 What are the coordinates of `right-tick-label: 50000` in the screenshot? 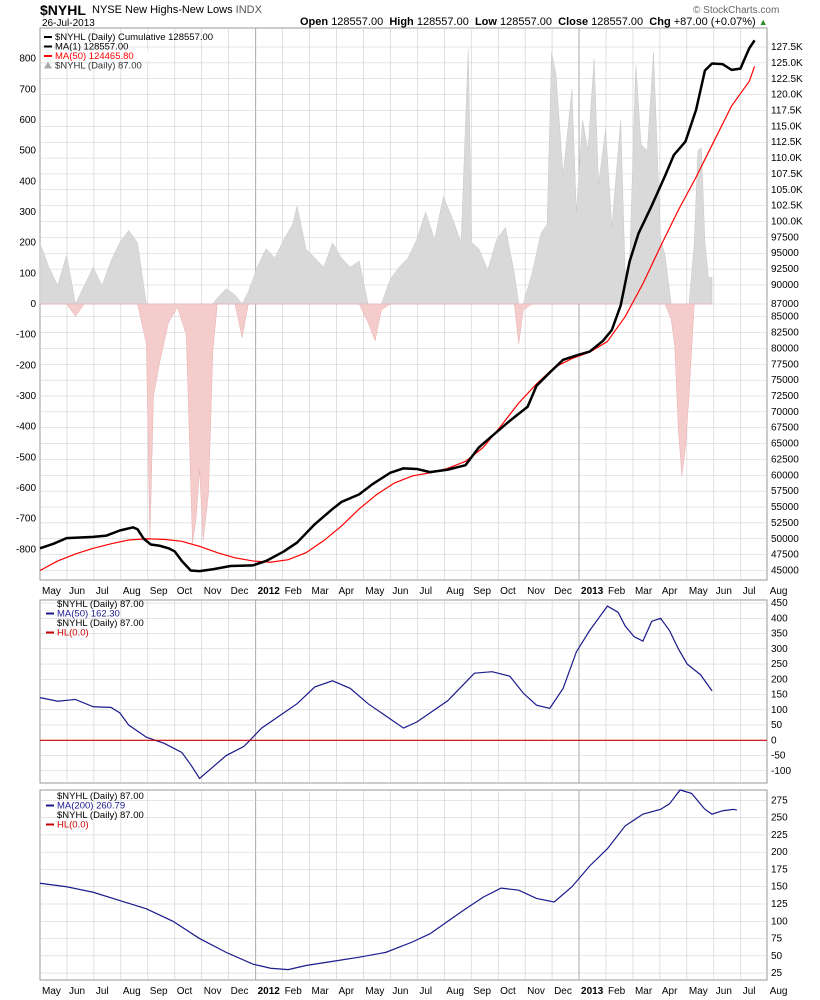 It's located at (785, 539).